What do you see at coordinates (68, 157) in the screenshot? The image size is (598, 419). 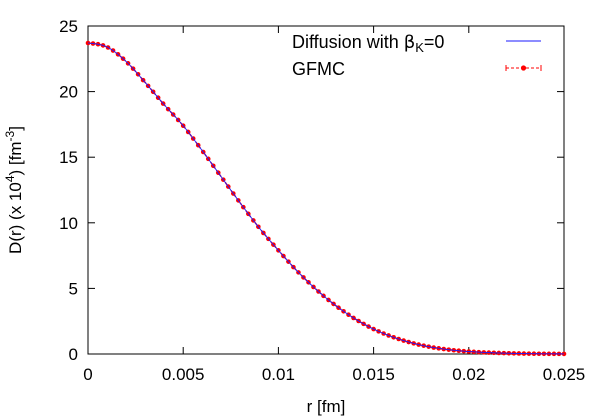 I see `y-tick-label: 15` at bounding box center [68, 157].